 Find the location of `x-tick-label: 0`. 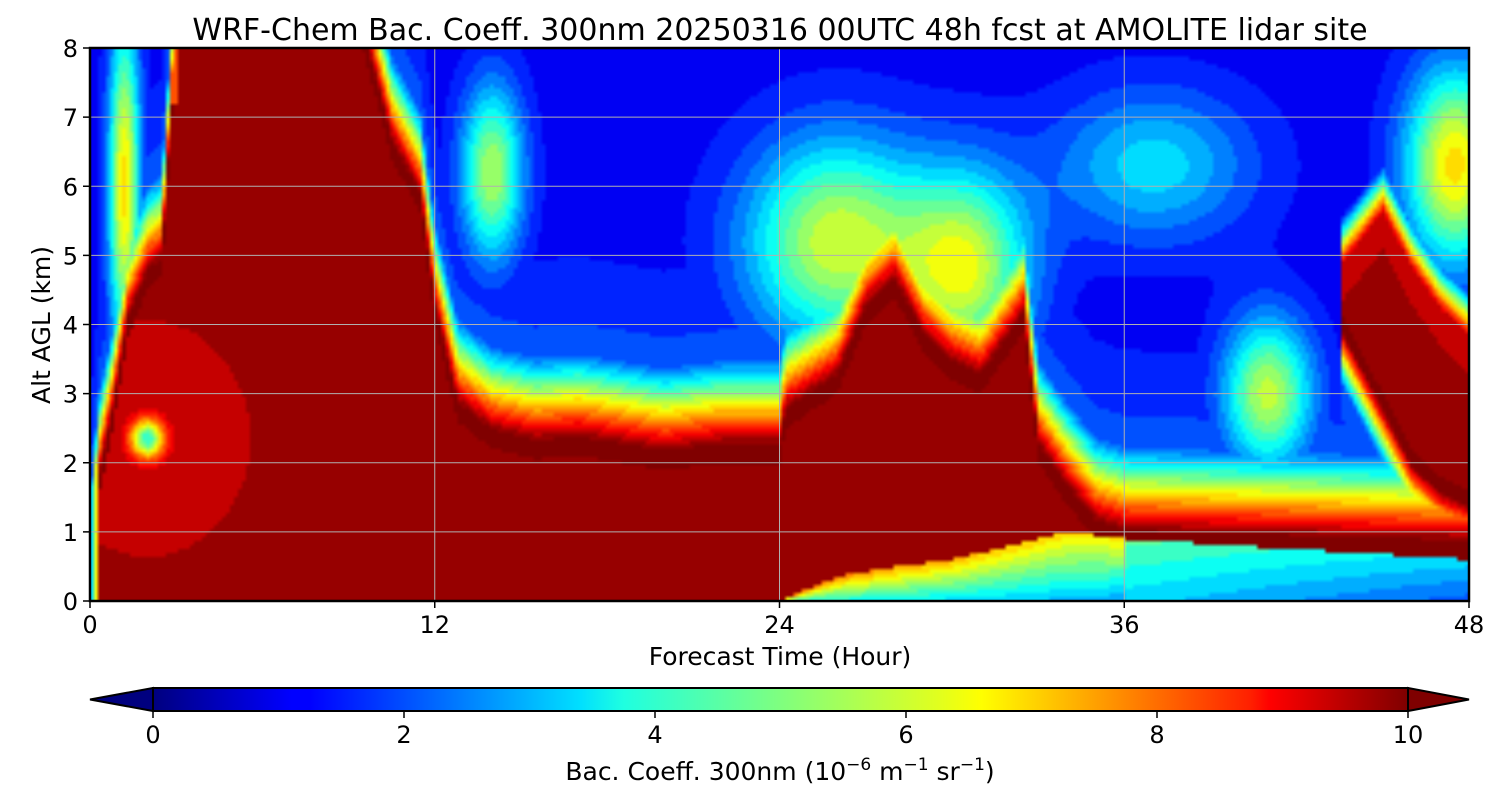

x-tick-label: 0 is located at coordinates (89, 625).